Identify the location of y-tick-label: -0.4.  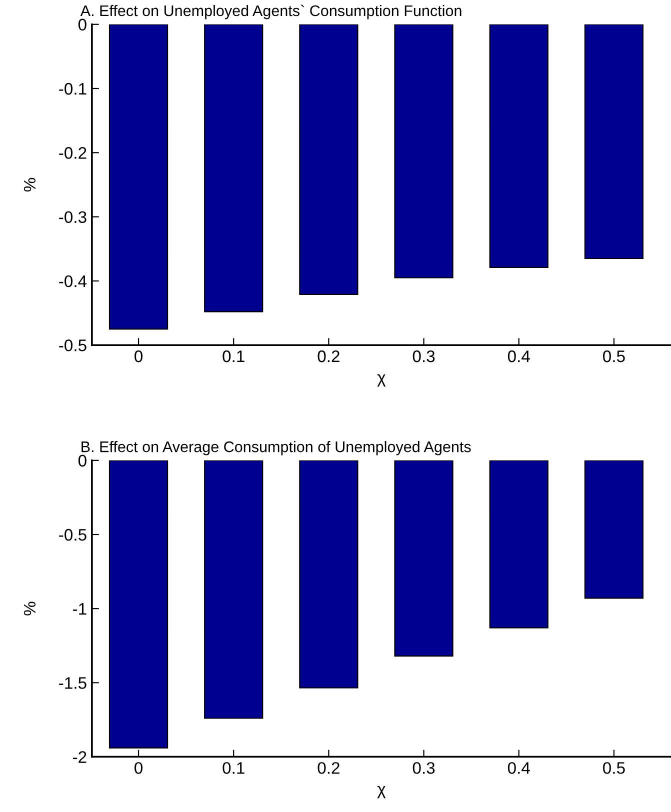
(73, 281).